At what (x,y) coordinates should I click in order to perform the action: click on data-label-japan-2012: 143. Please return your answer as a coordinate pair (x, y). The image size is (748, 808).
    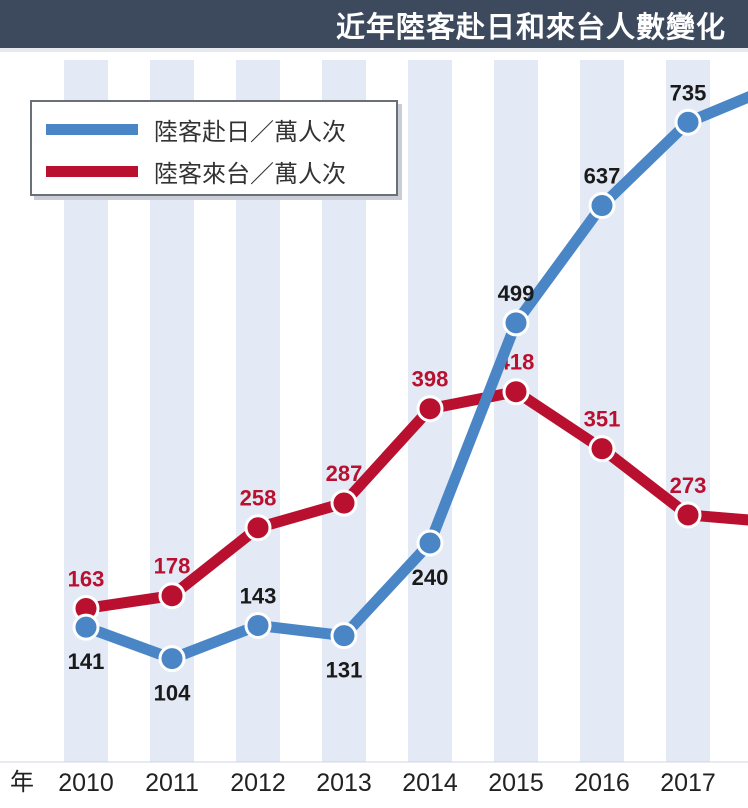
    Looking at the image, I should click on (258, 595).